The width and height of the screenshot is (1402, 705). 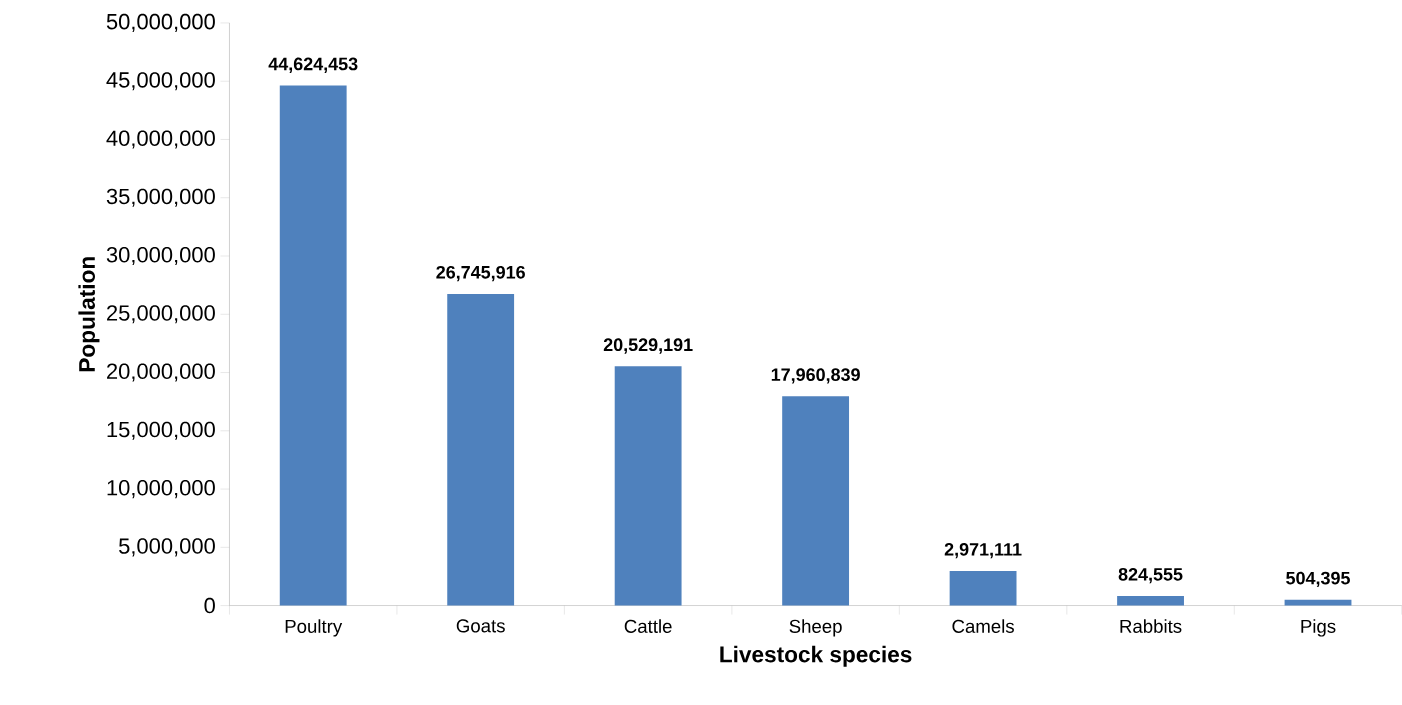 What do you see at coordinates (161, 430) in the screenshot?
I see `y-tick-label: 15,000,000` at bounding box center [161, 430].